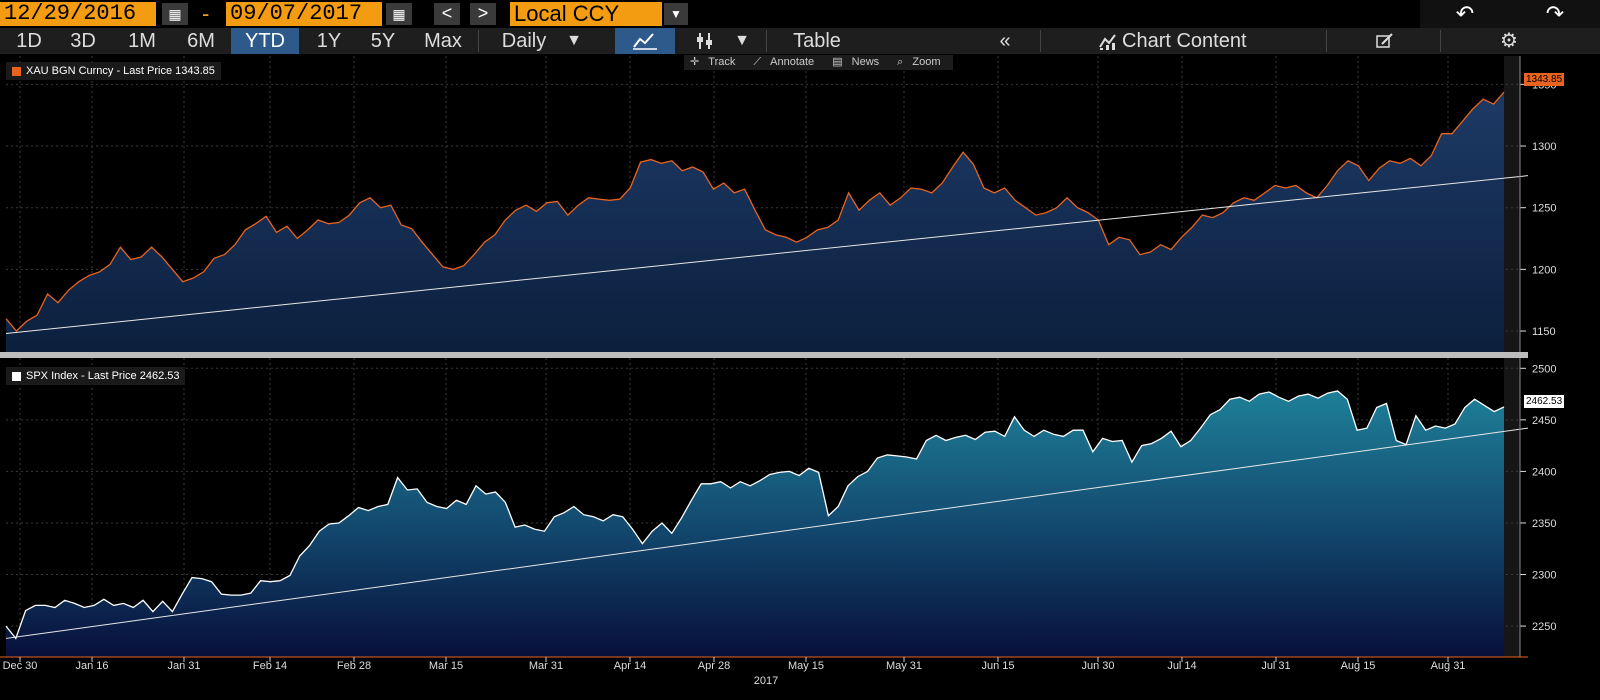  I want to click on xau-ytick-label: 1300, so click(1544, 147).